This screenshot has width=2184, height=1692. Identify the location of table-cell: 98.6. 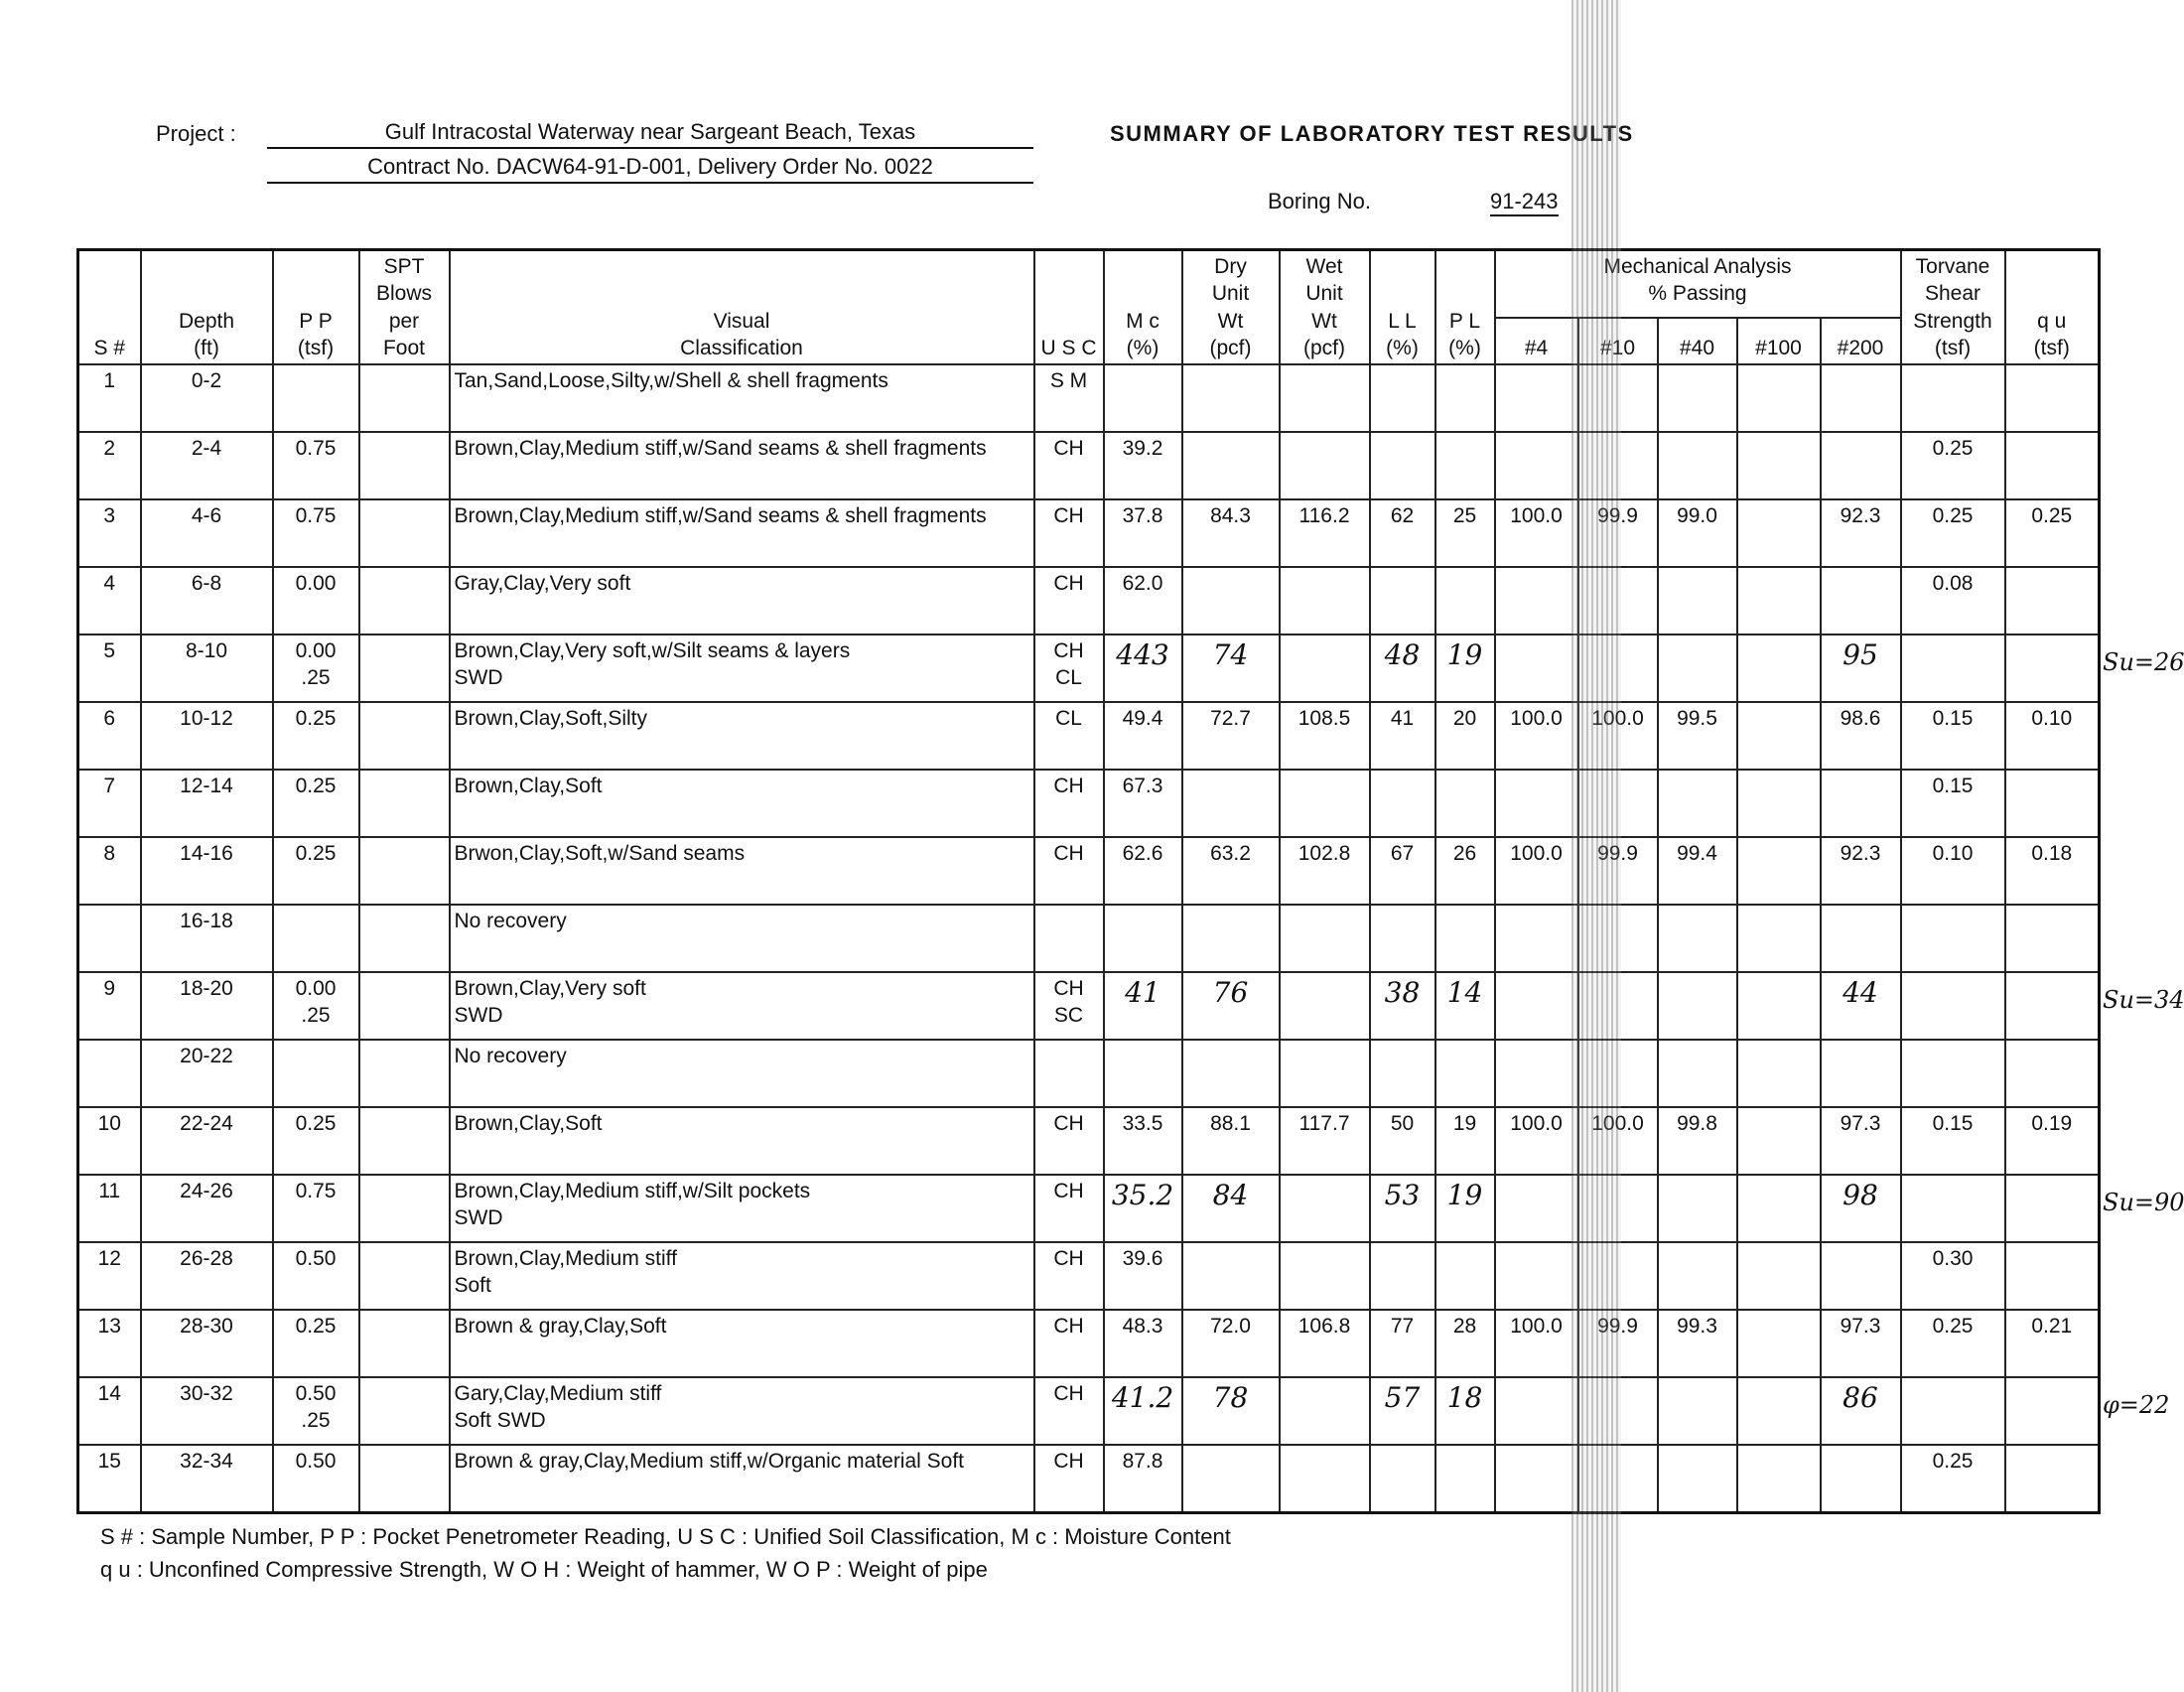
(1860, 736).